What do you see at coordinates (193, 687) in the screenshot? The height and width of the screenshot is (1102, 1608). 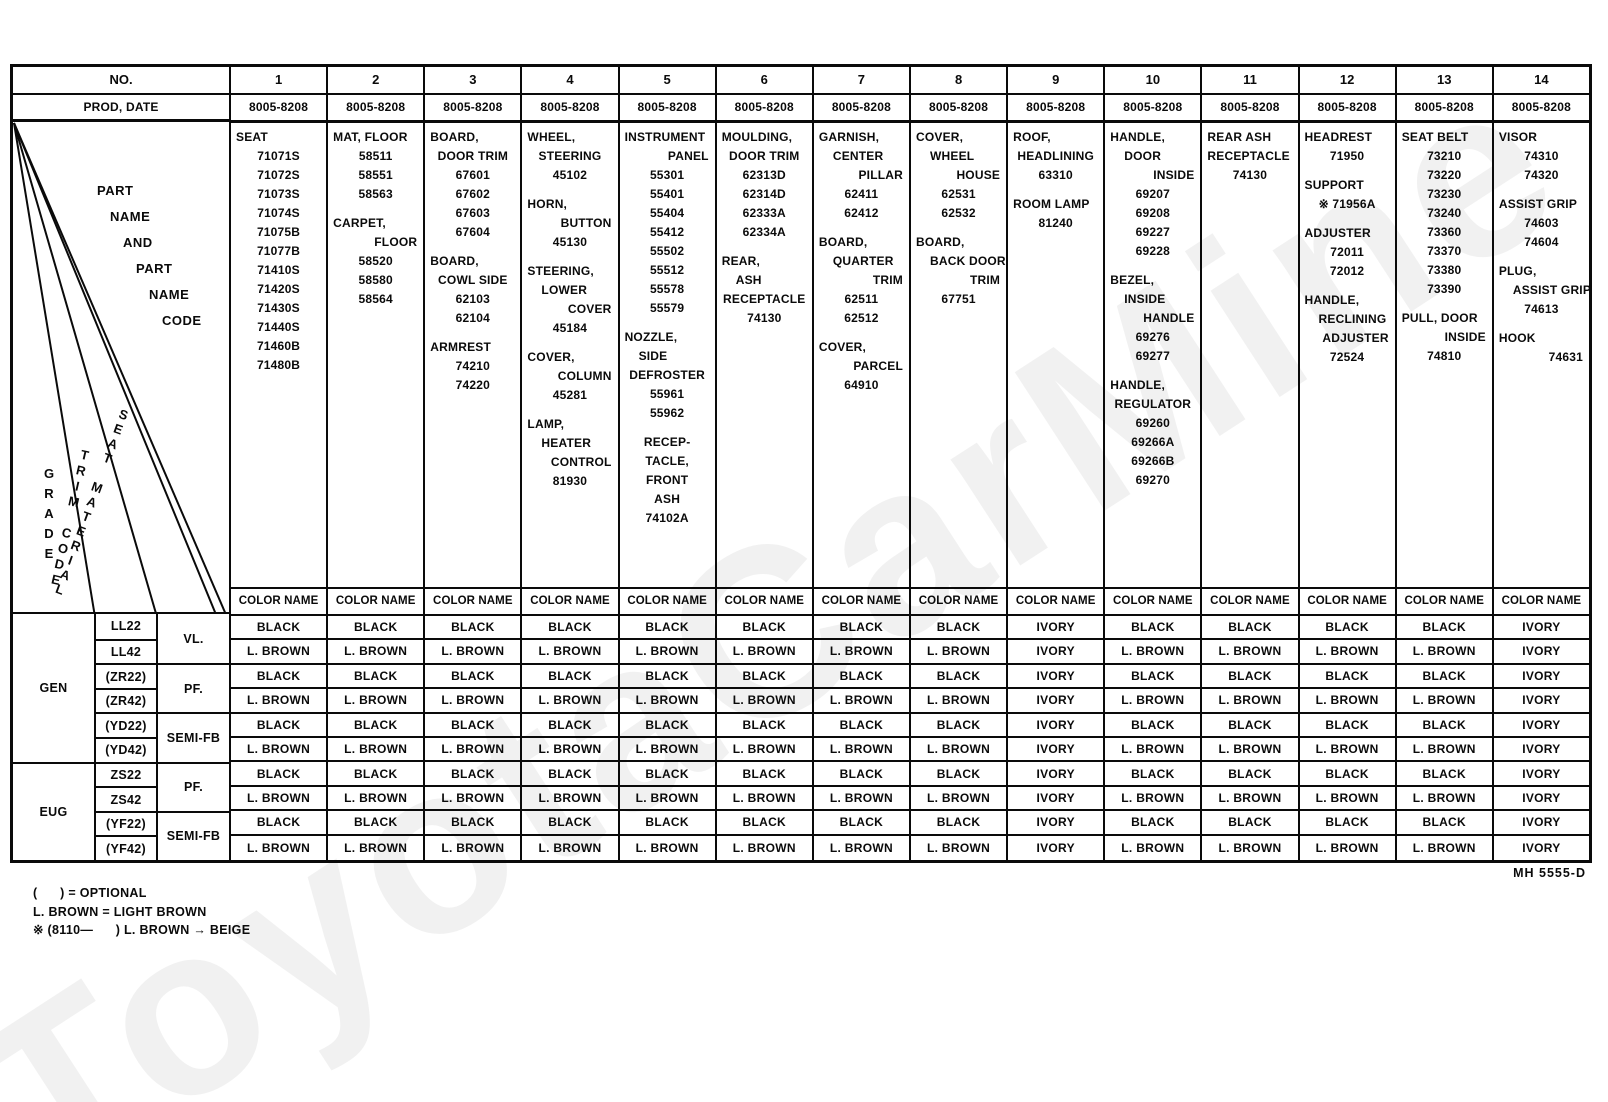 I see `material-cell: PF.` at bounding box center [193, 687].